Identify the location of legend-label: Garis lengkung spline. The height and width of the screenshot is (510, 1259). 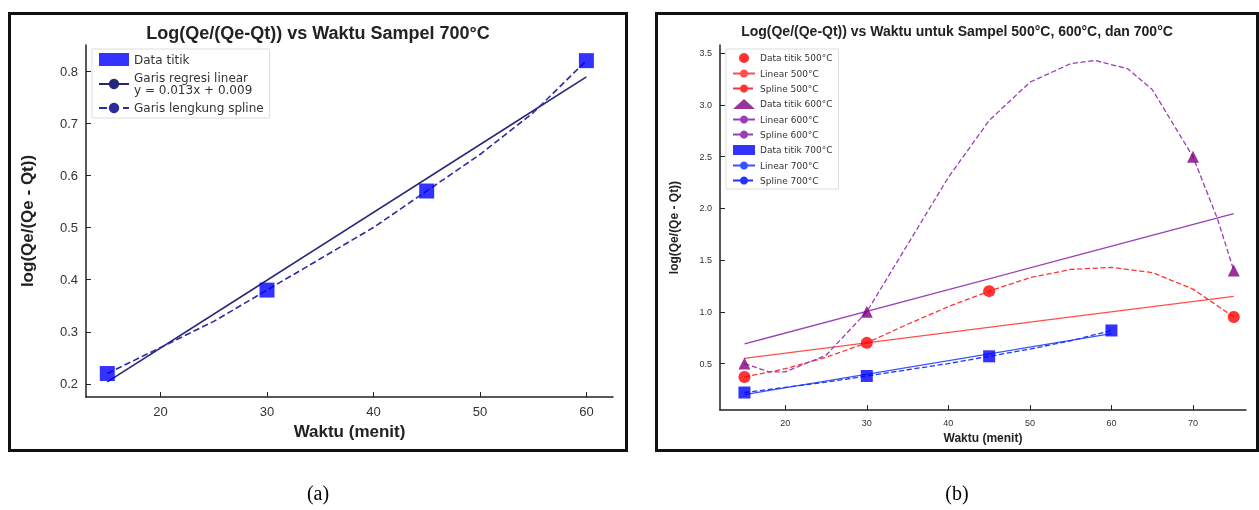
(199, 108).